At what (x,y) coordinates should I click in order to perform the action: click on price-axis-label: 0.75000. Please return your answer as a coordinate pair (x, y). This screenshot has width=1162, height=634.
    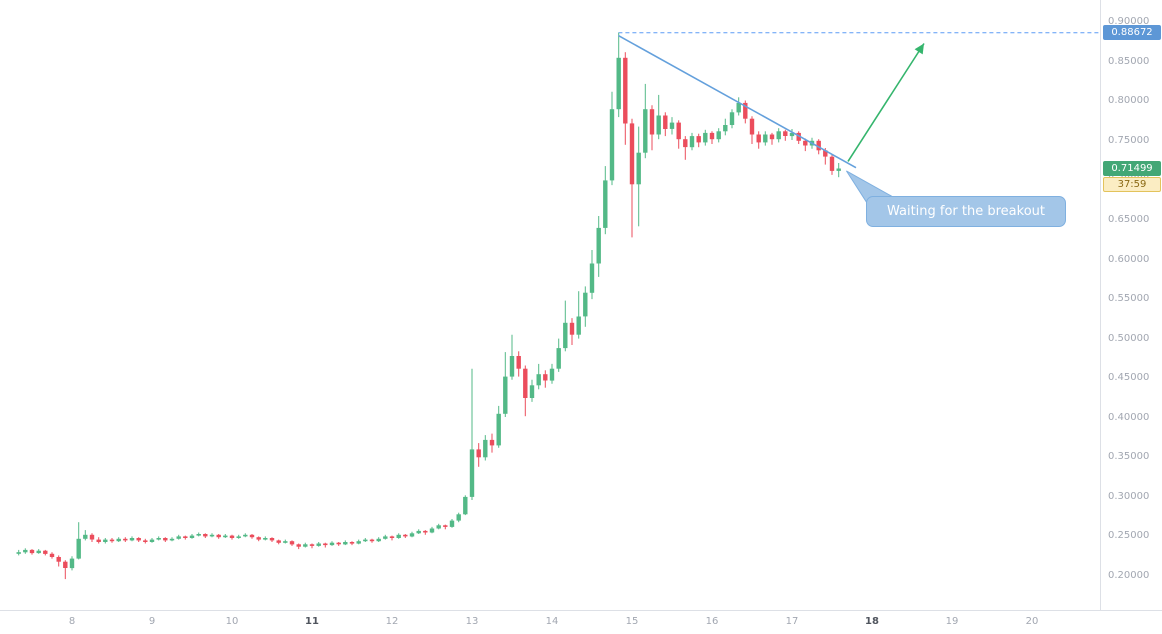
    Looking at the image, I should click on (1129, 140).